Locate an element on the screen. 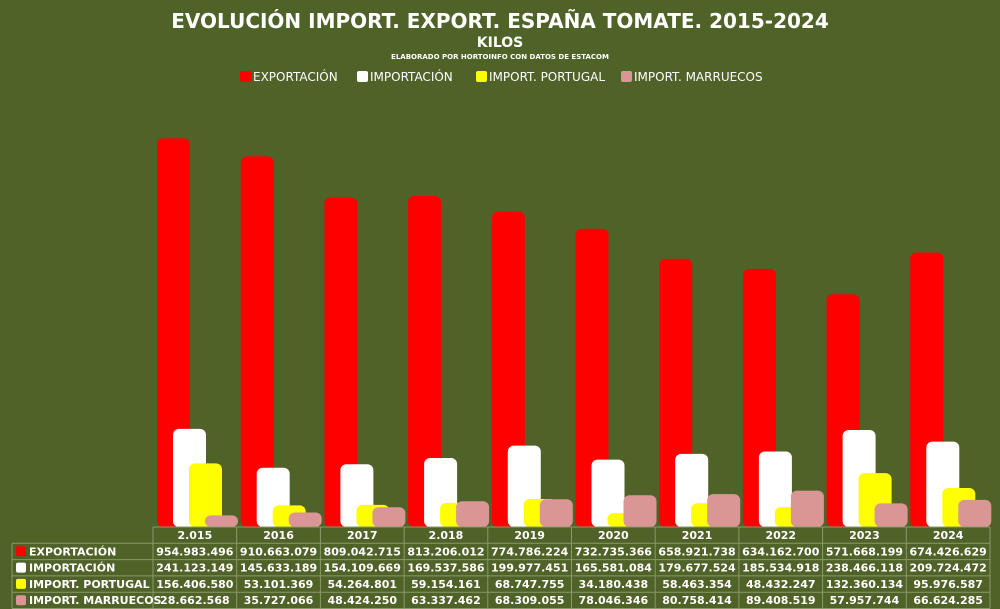  table-swatch-import-portugal is located at coordinates (21, 583).